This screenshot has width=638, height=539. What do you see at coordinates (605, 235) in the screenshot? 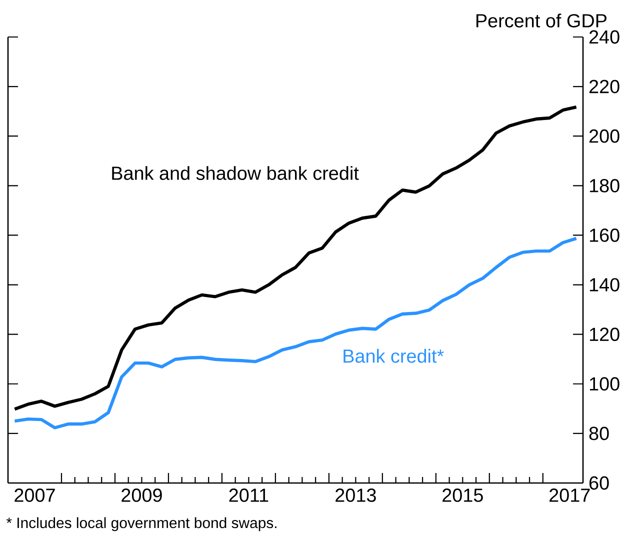
I see `y-tick-label: 160` at bounding box center [605, 235].